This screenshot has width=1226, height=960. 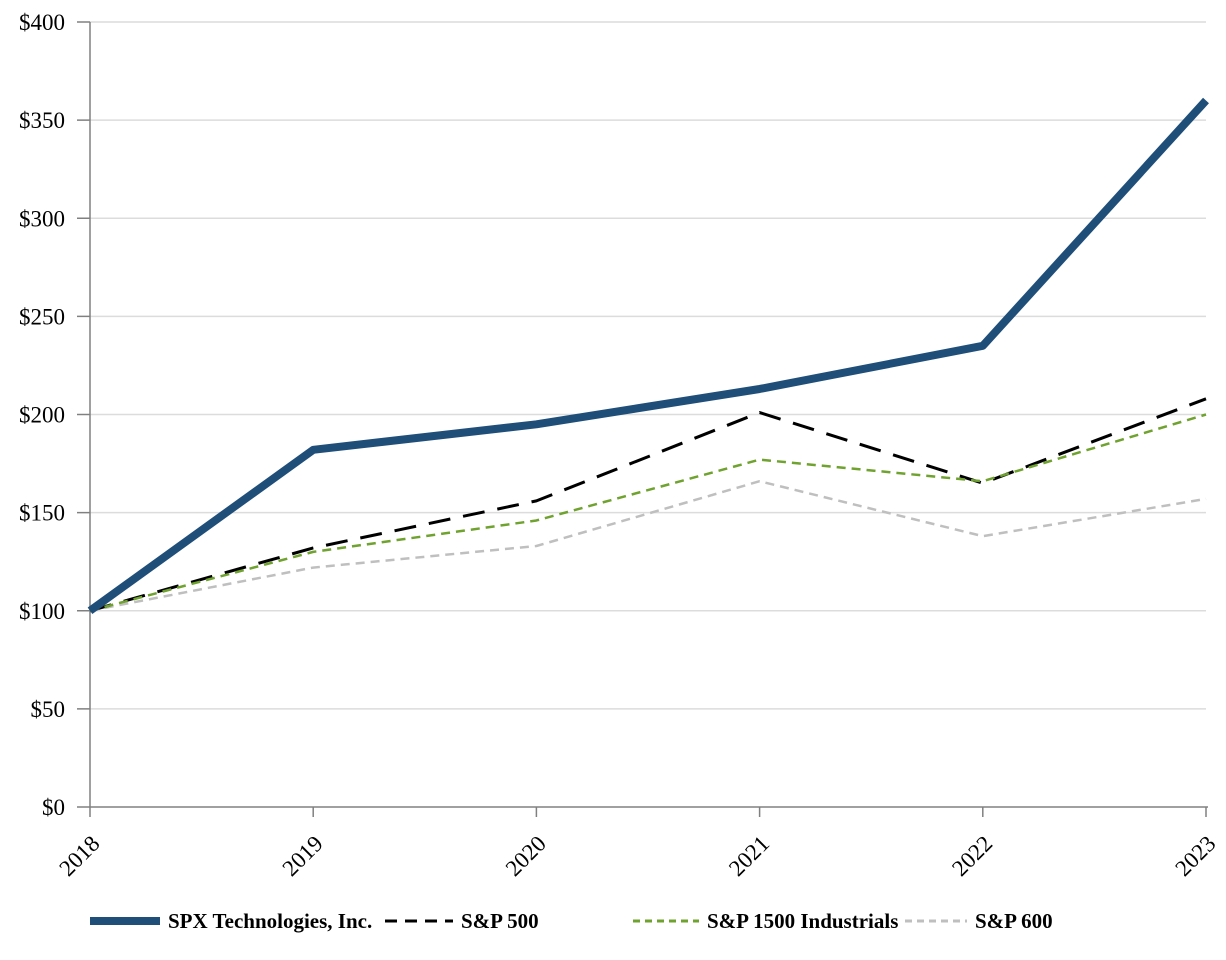 I want to click on x-axis-label-2023: 2023, so click(x=1195, y=856).